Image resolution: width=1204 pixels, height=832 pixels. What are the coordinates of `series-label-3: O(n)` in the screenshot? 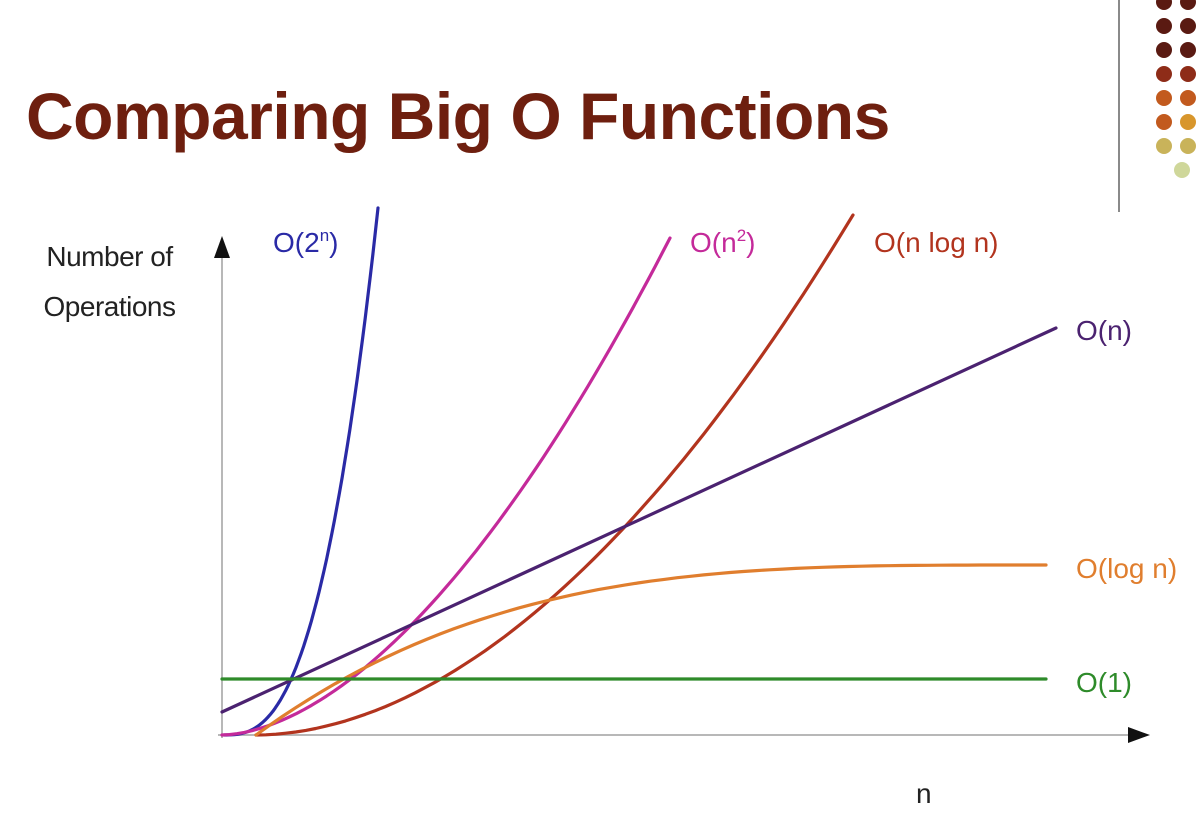 It's located at (1104, 330).